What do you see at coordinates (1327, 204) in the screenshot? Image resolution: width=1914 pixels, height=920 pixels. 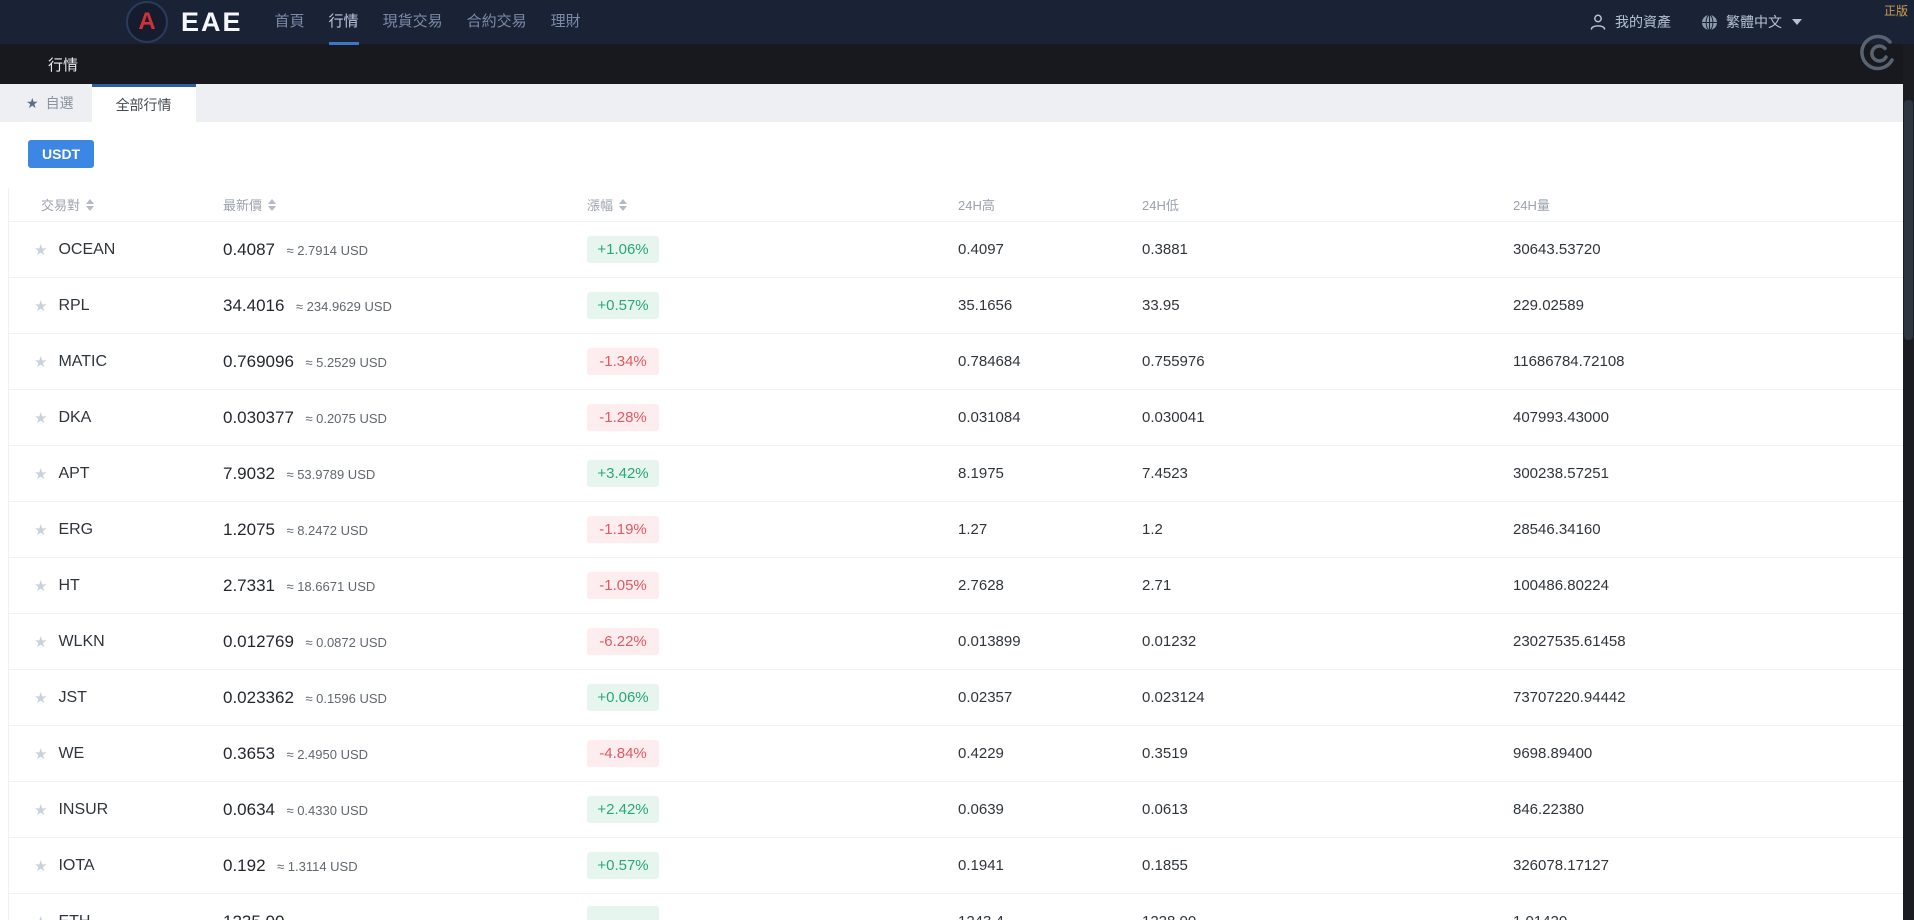 I see `column-header-24h-low: 24H低` at bounding box center [1327, 204].